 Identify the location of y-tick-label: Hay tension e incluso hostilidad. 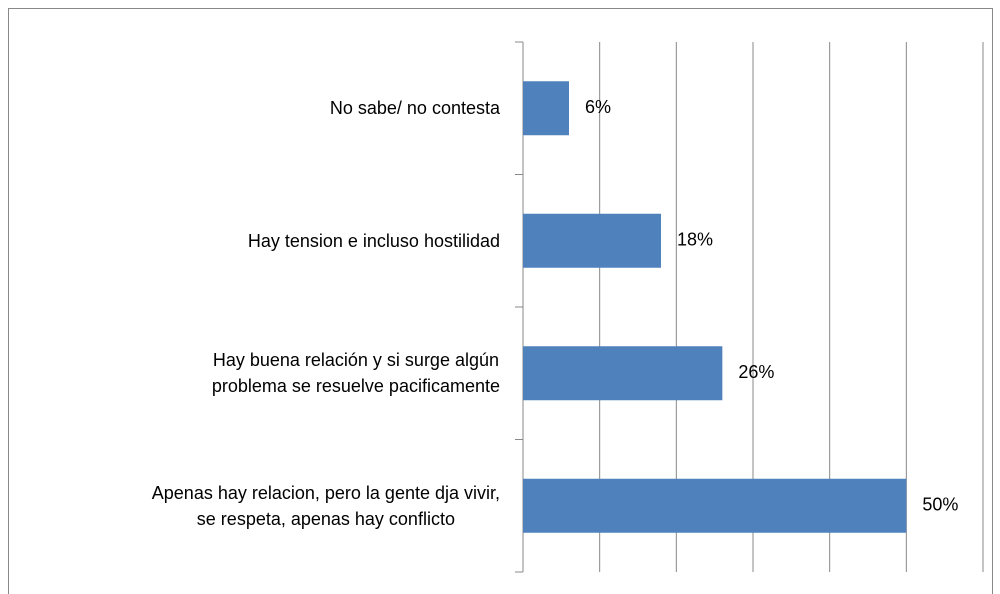
(373, 240).